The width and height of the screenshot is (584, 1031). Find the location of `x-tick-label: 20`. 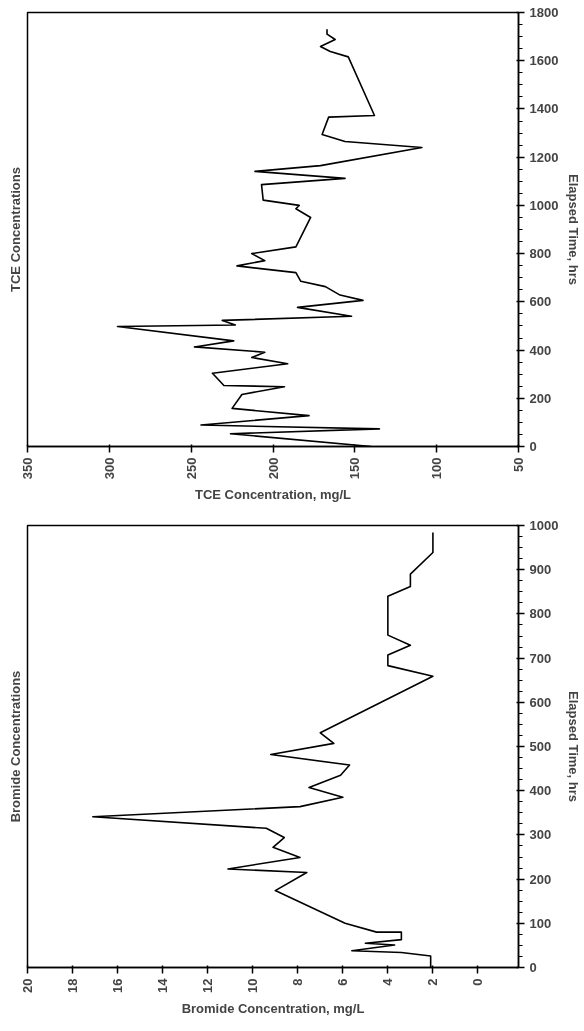

x-tick-label: 20 is located at coordinates (27, 985).